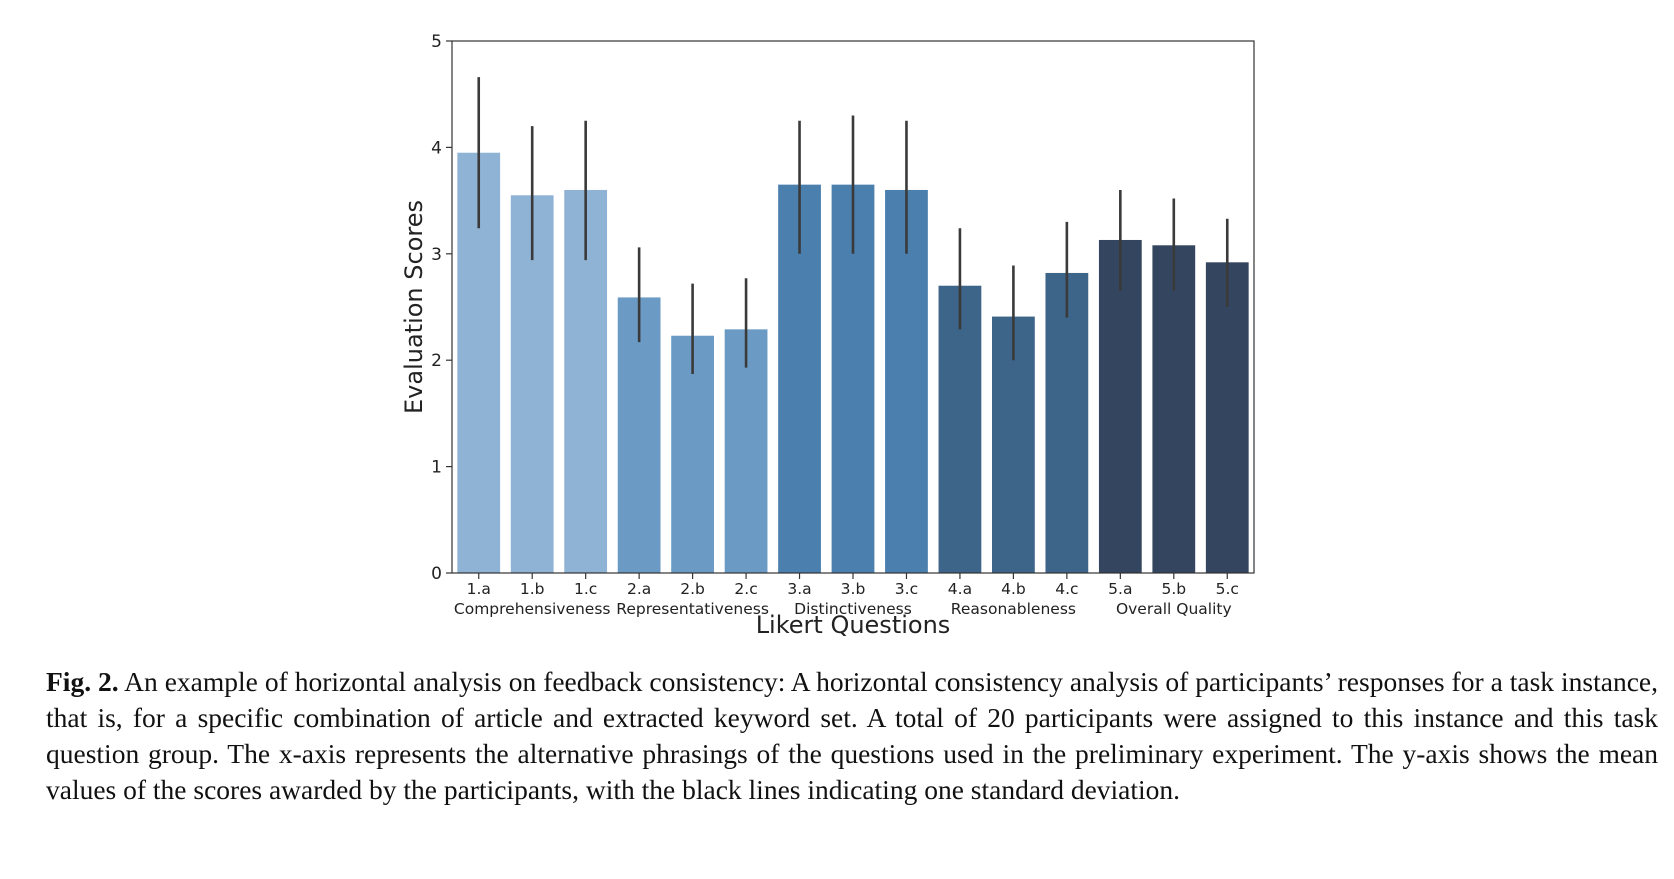 The width and height of the screenshot is (1674, 879). I want to click on x-group-label: Comprehensiveness, so click(532, 609).